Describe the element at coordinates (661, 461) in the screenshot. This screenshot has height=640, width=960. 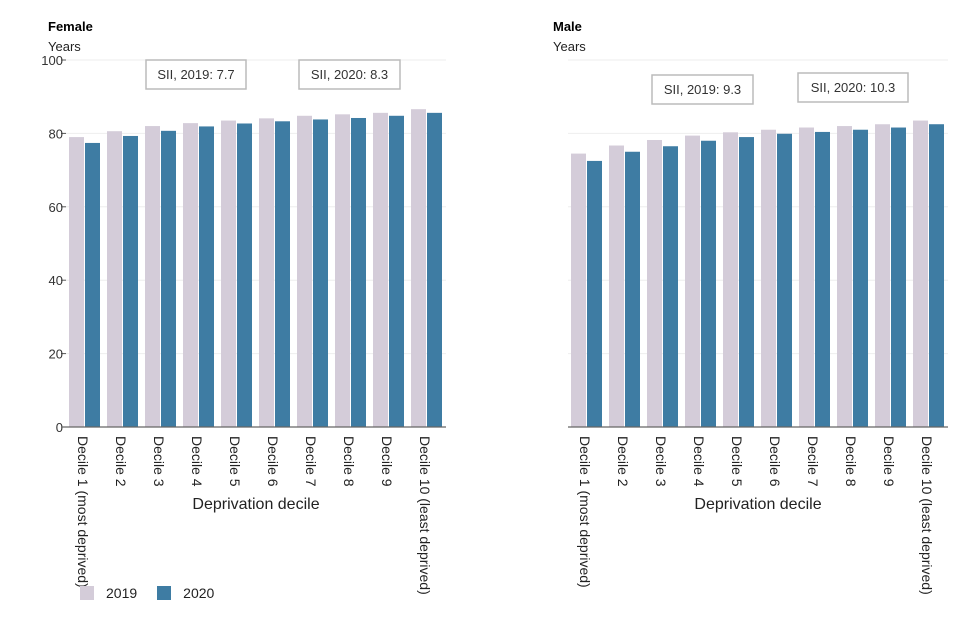
I see `male-x-tick-label: Decile 3` at that location.